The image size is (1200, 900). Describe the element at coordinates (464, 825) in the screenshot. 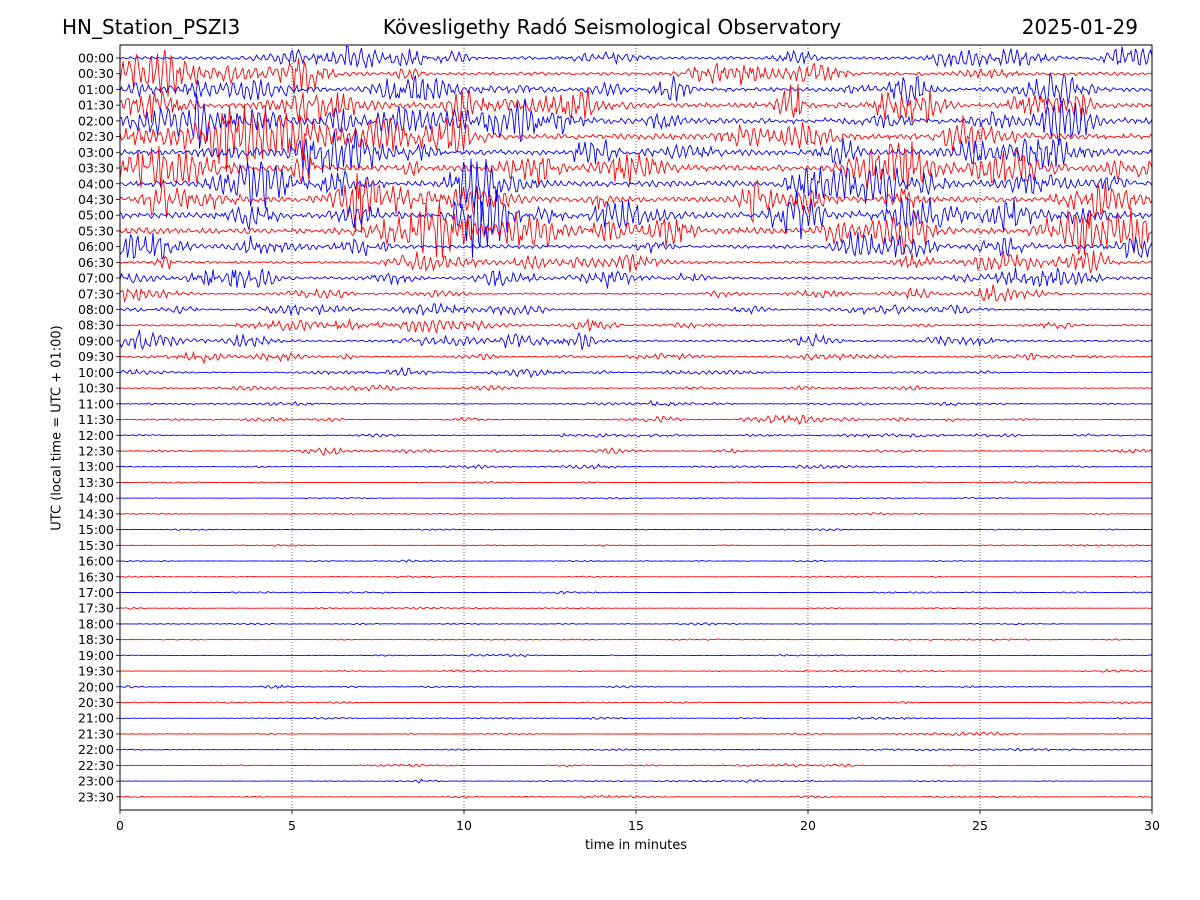

I see `x-tick-label-10: 10` at that location.